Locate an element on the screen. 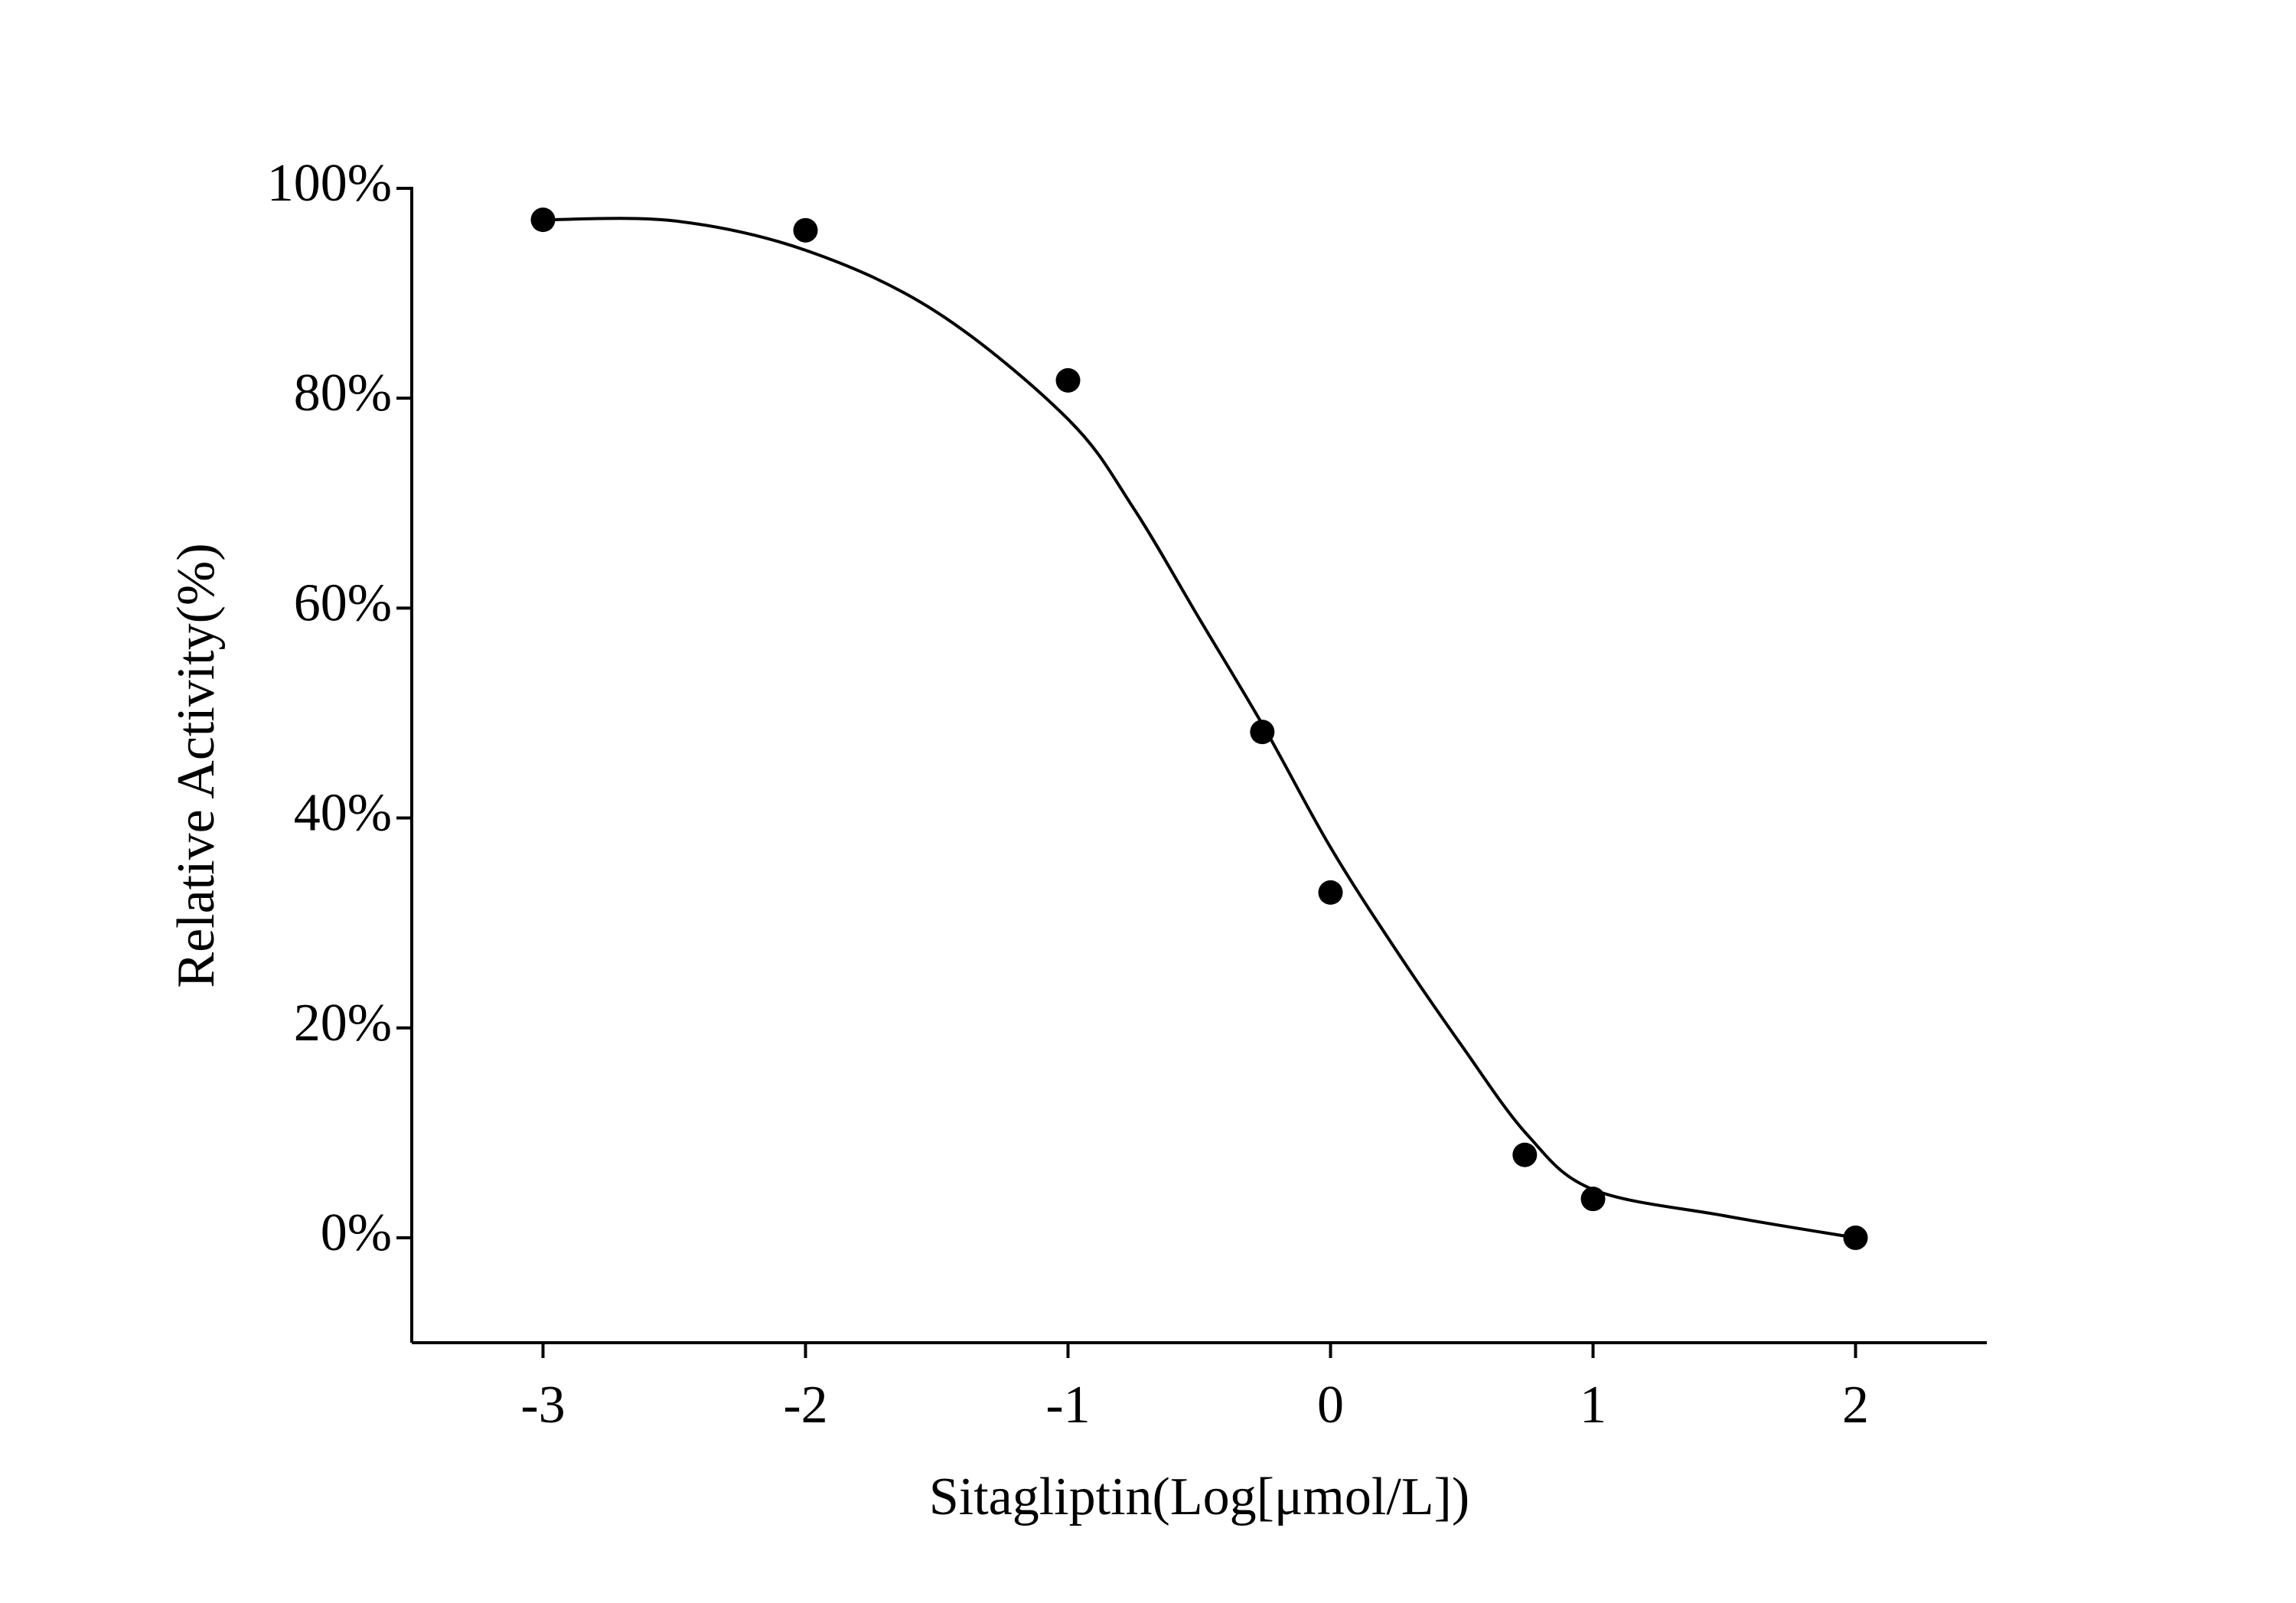 This screenshot has height=1603, width=2296. y-tick-label: 40% is located at coordinates (343, 813).